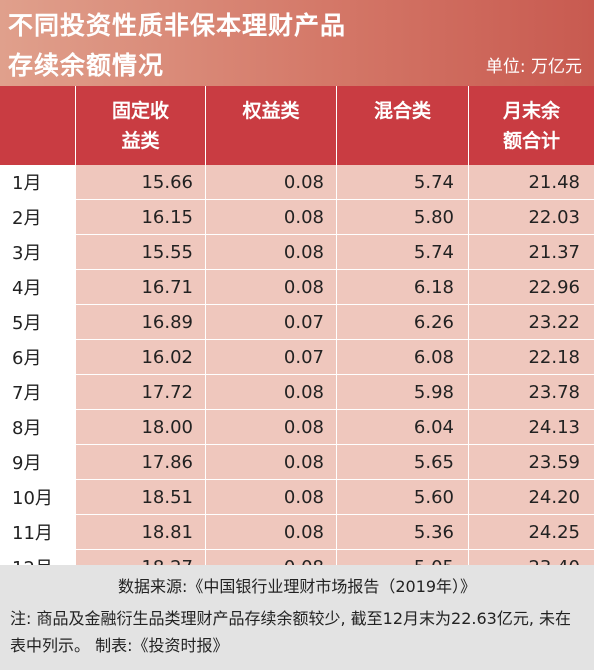  I want to click on table-row: 5月 16.89 0.07 6.26 23.22, so click(297, 321).